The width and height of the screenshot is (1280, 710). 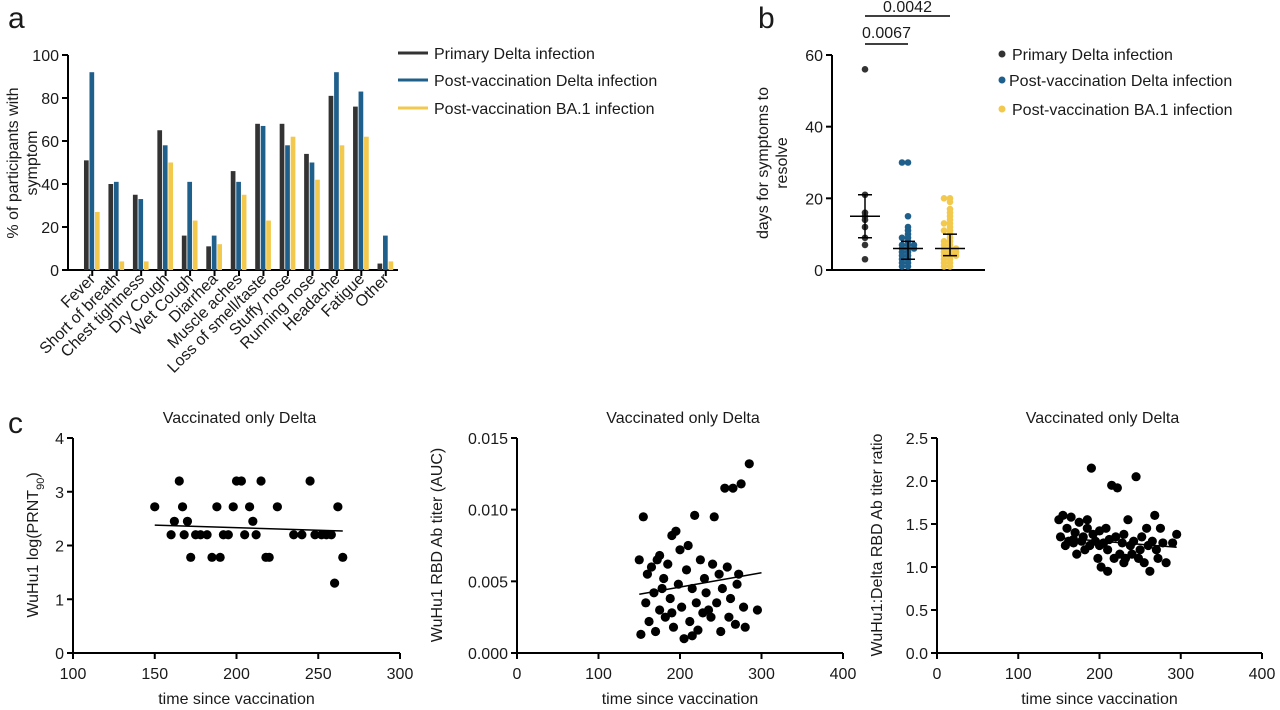 I want to click on c2-y-tick-label: 0.015, so click(x=488, y=439).